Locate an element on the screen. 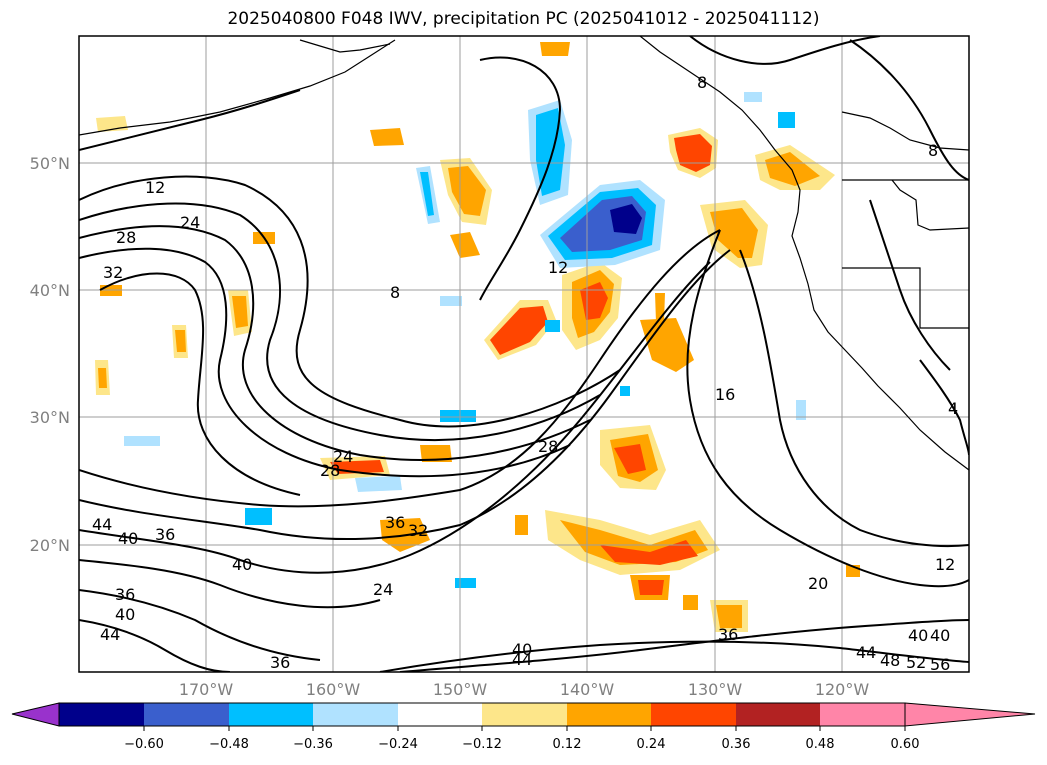  lat-label: 20°N is located at coordinates (50, 545).